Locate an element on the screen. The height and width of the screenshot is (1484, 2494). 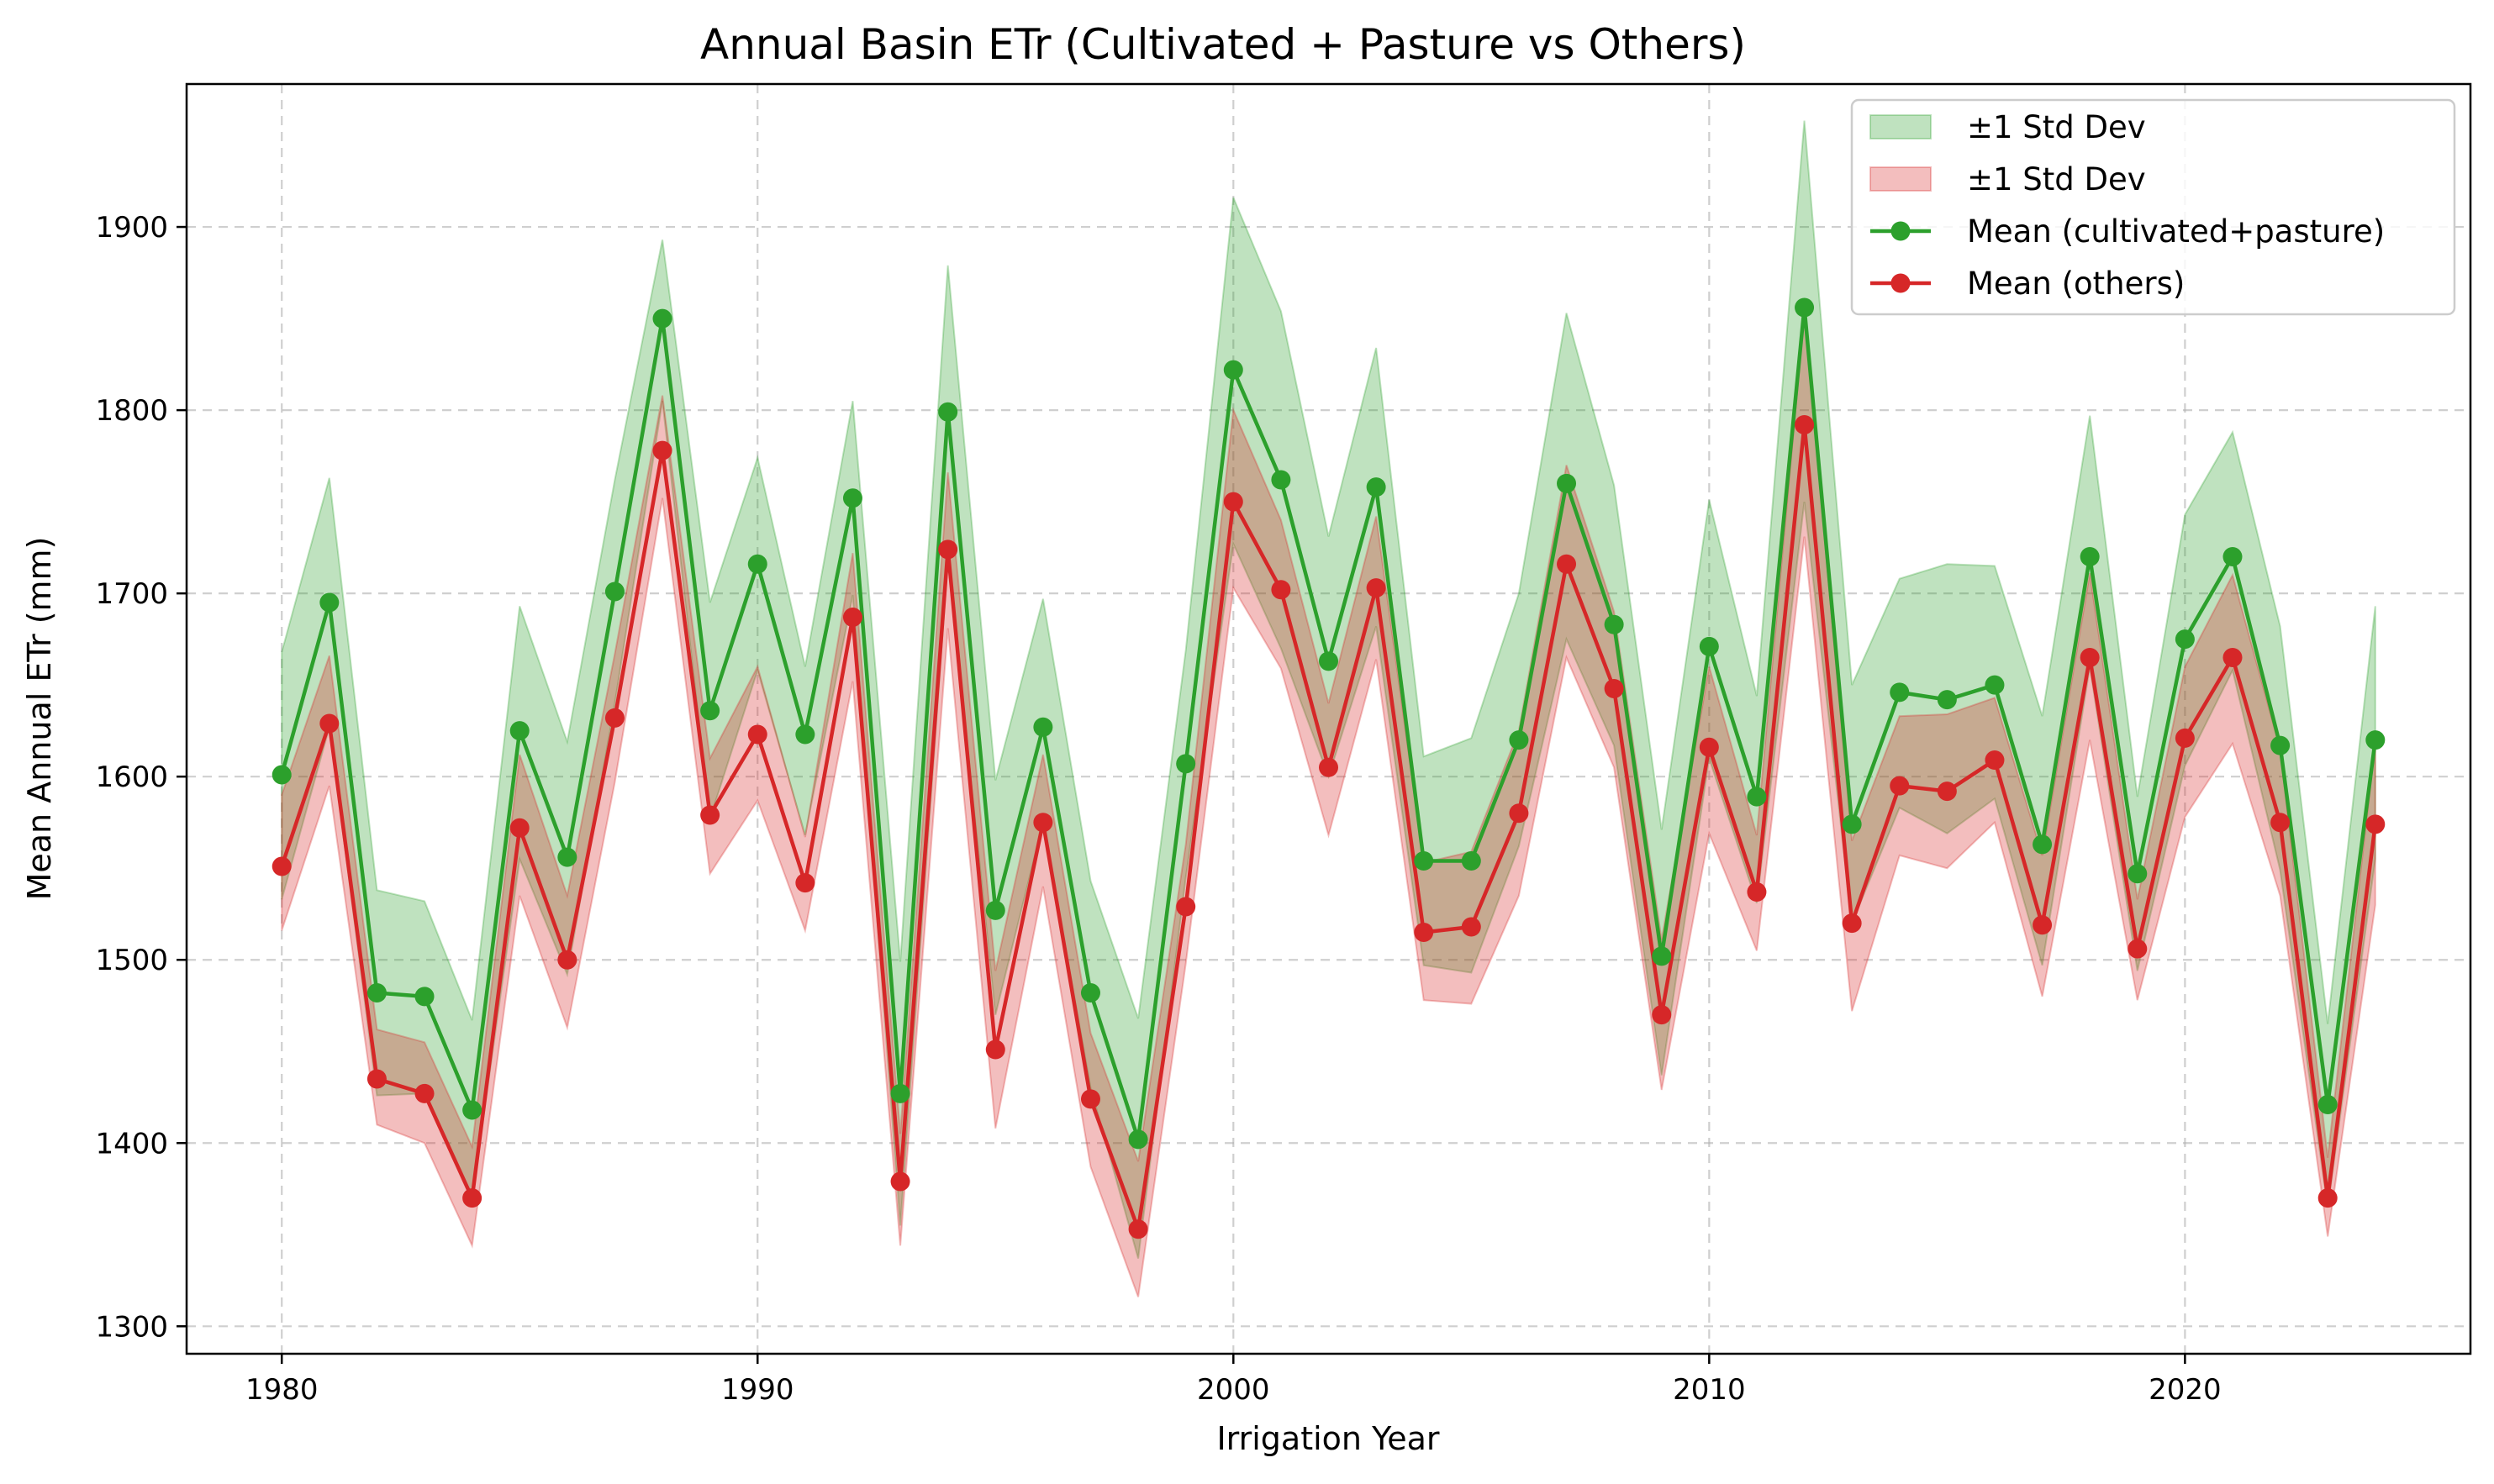
legend-label-line-cultivated: Mean (cultivated+pasture) is located at coordinates (2176, 231).